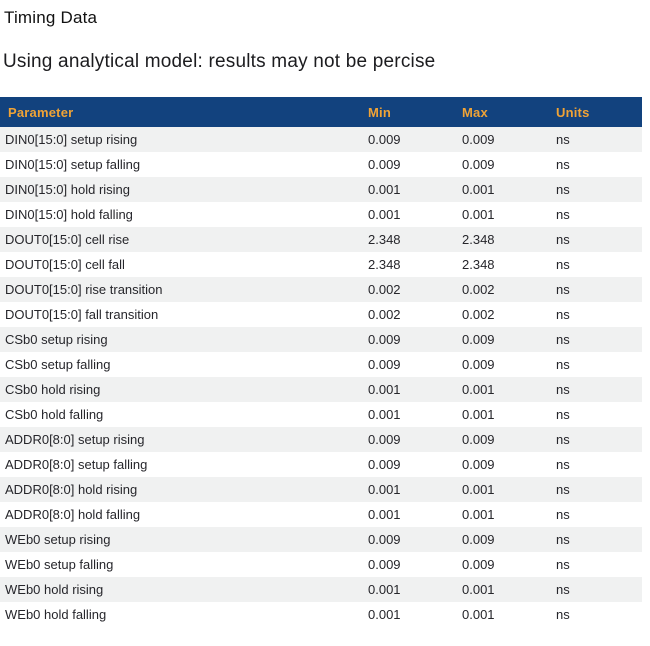 This screenshot has height=646, width=650. Describe the element at coordinates (84, 289) in the screenshot. I see `param-cell: DOUT0[15:0] rise transition` at that location.